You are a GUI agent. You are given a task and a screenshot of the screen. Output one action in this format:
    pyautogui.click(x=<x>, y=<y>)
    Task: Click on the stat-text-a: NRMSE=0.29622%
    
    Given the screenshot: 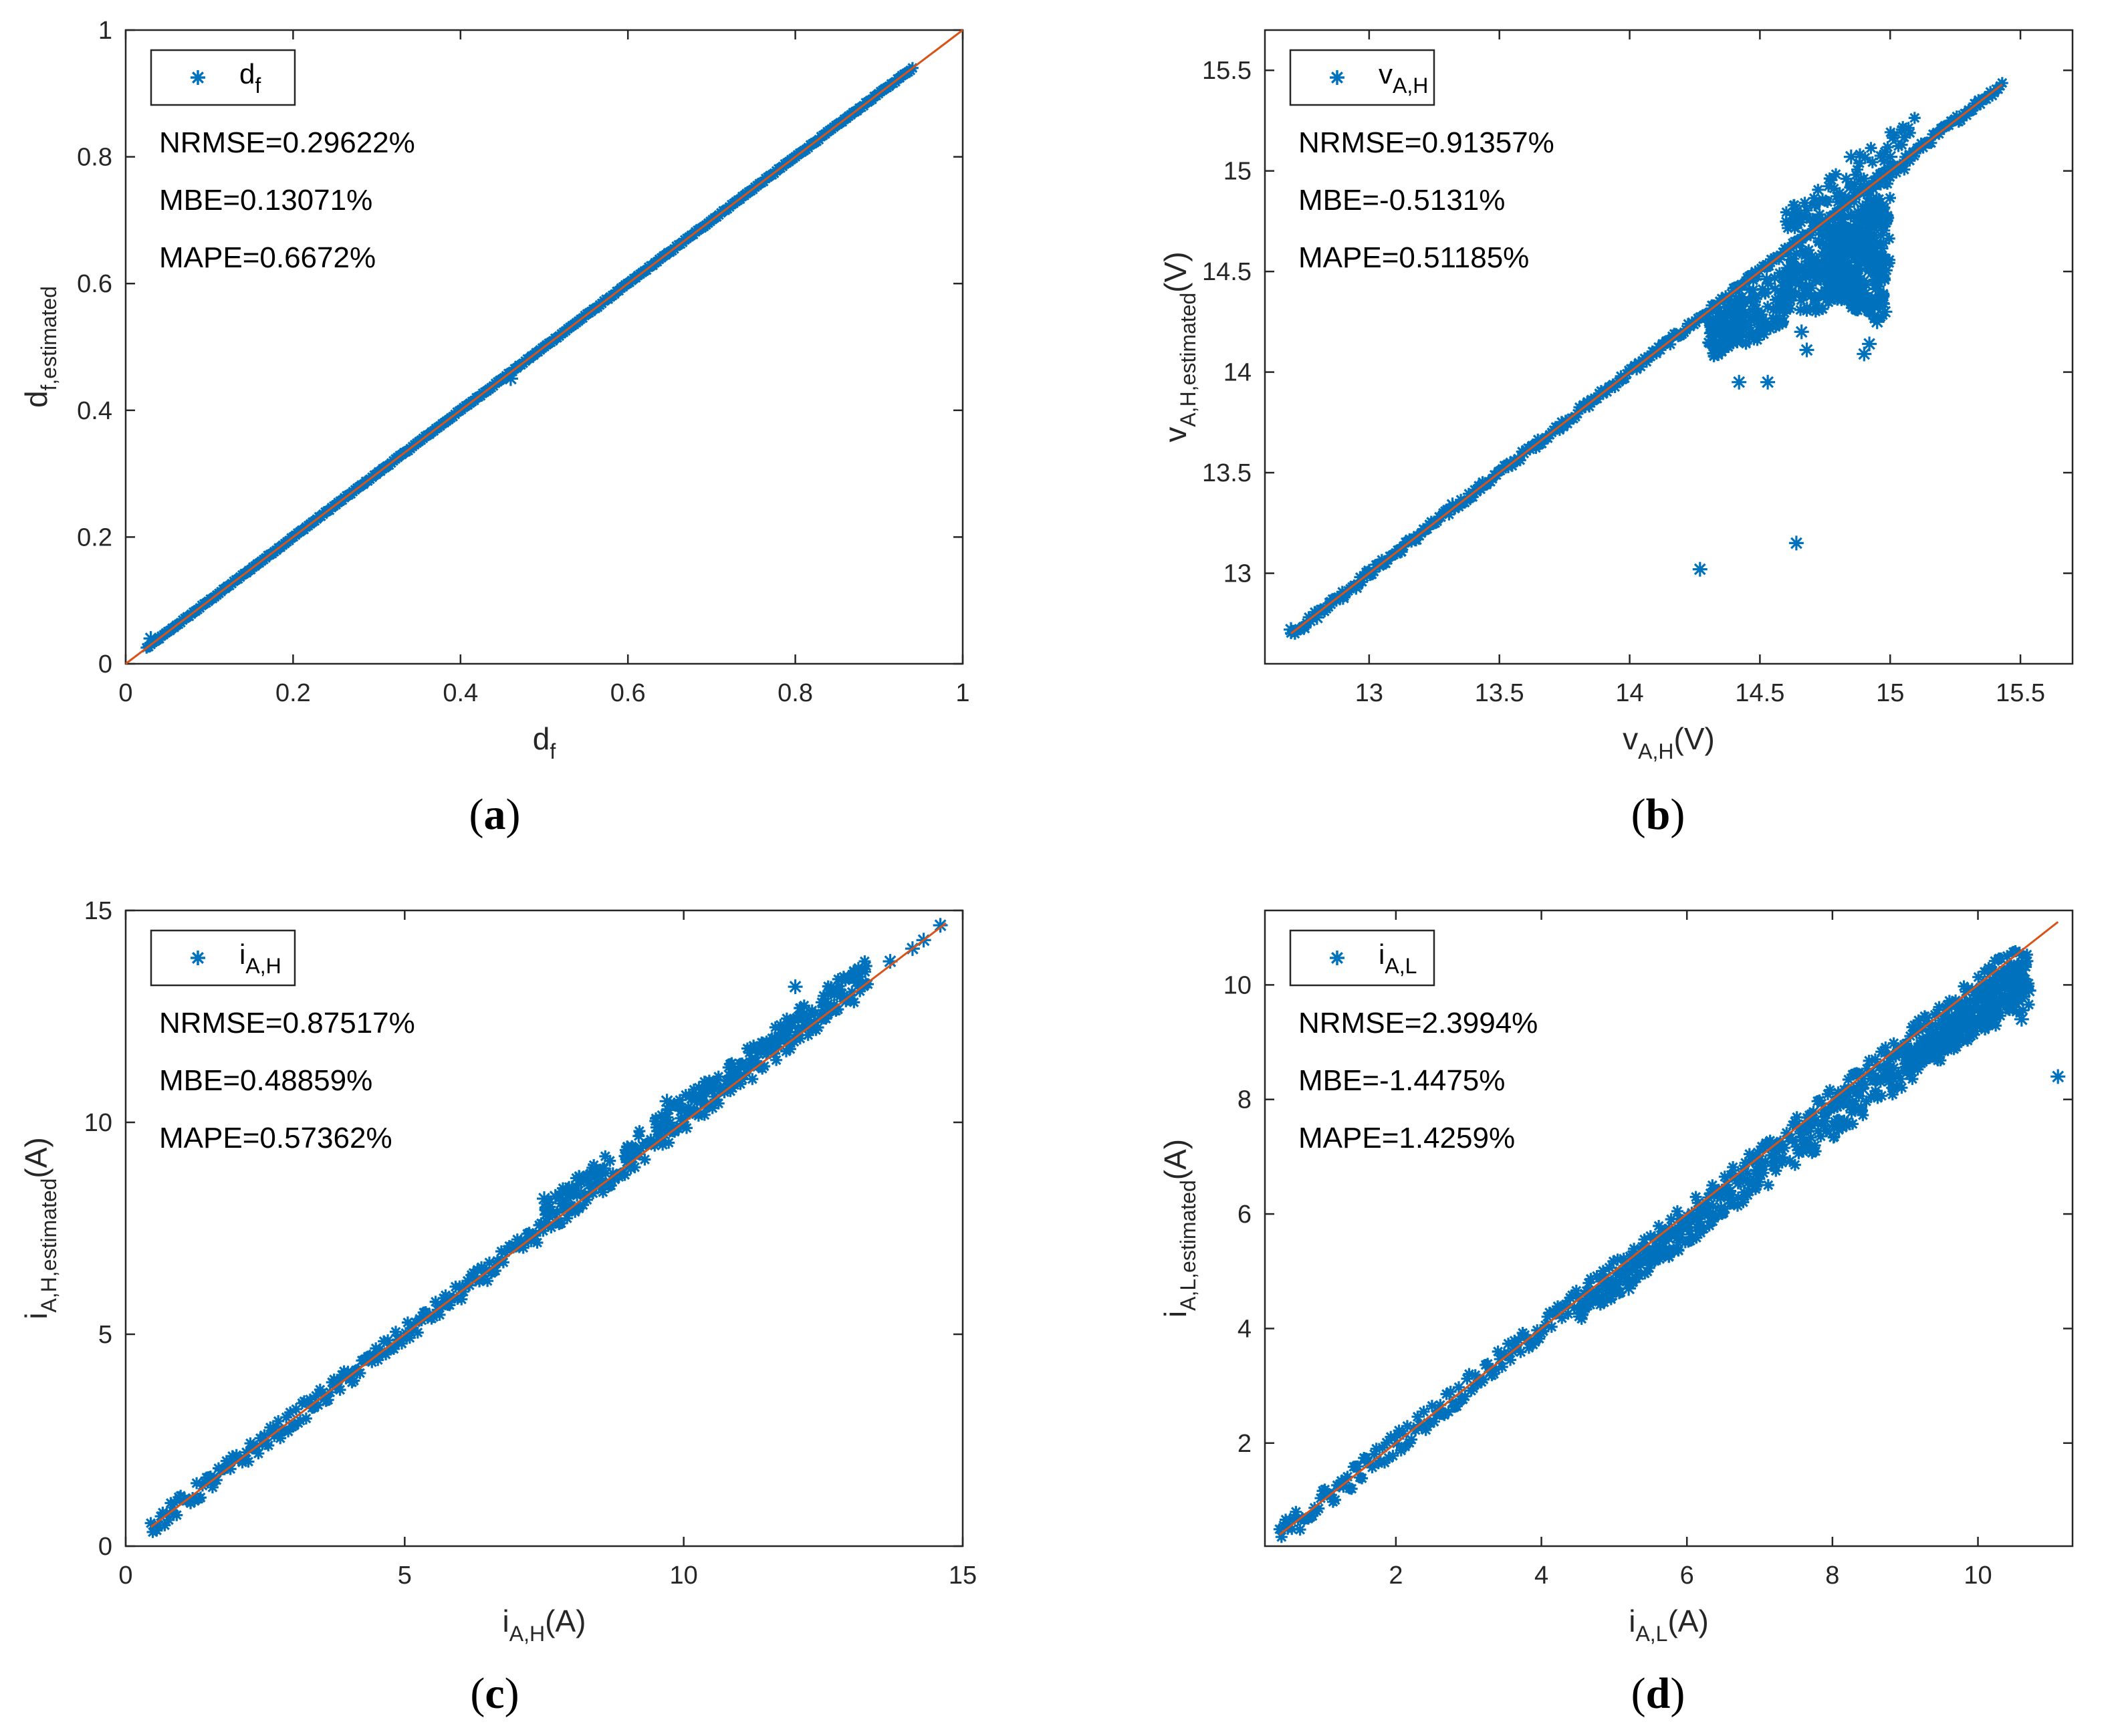 What is the action you would take?
    pyautogui.click(x=287, y=142)
    